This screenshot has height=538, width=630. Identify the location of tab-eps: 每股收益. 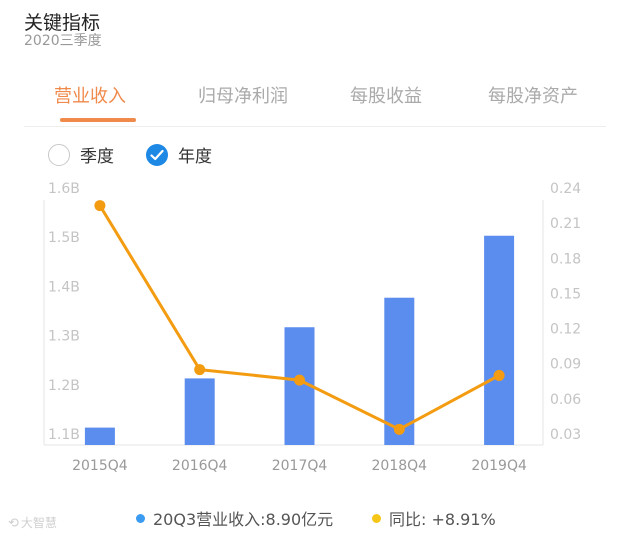
(386, 96).